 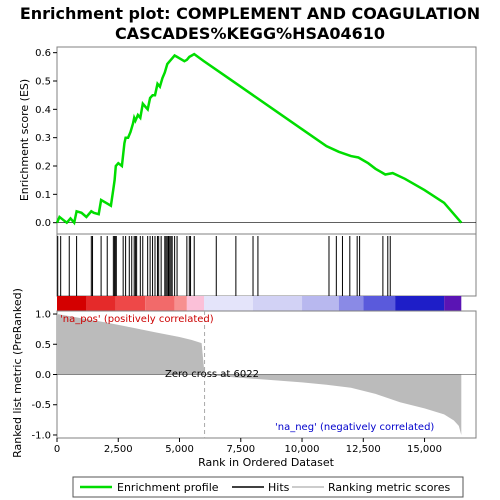 I want to click on rank-colorbar, so click(x=259, y=303).